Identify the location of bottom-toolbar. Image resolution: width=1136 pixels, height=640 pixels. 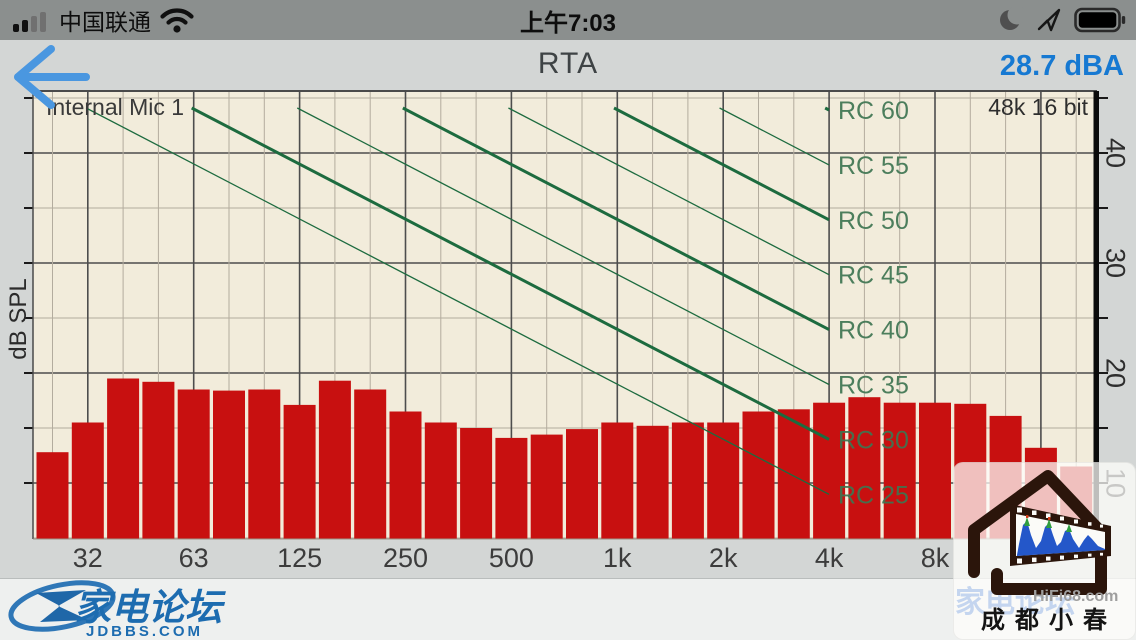
(568, 609).